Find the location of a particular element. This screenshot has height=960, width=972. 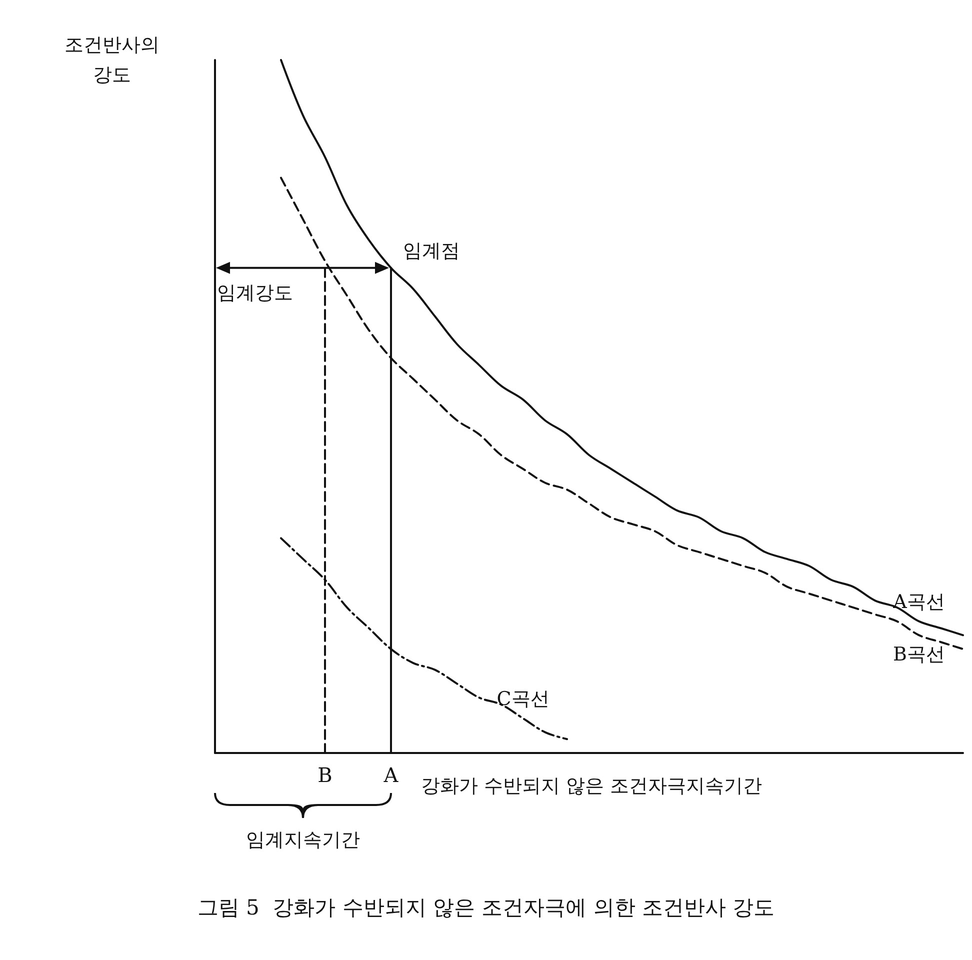

text: 임계지속기간 is located at coordinates (303, 840).